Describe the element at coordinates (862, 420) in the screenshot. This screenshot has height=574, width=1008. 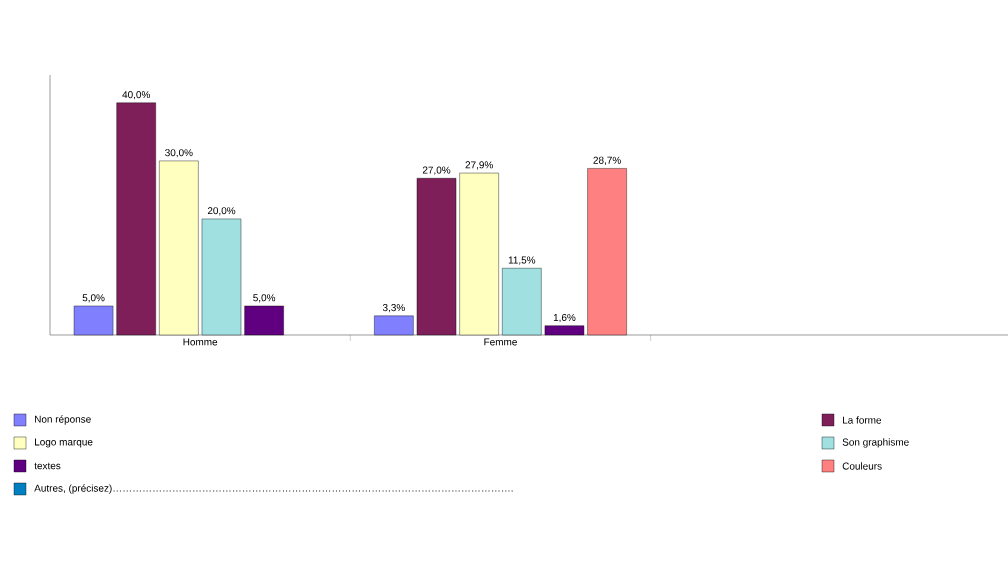
I see `legend-label: La forme` at that location.